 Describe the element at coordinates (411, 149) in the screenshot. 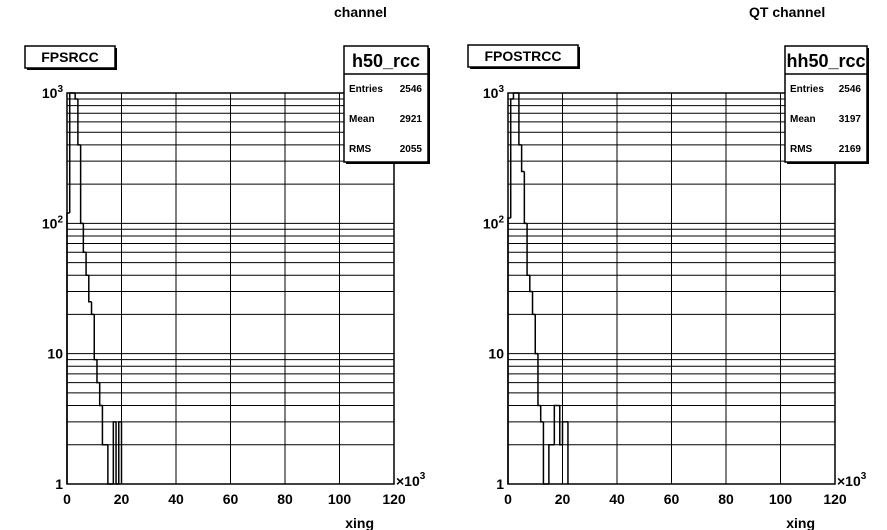

I see `stats-value: 2055` at that location.